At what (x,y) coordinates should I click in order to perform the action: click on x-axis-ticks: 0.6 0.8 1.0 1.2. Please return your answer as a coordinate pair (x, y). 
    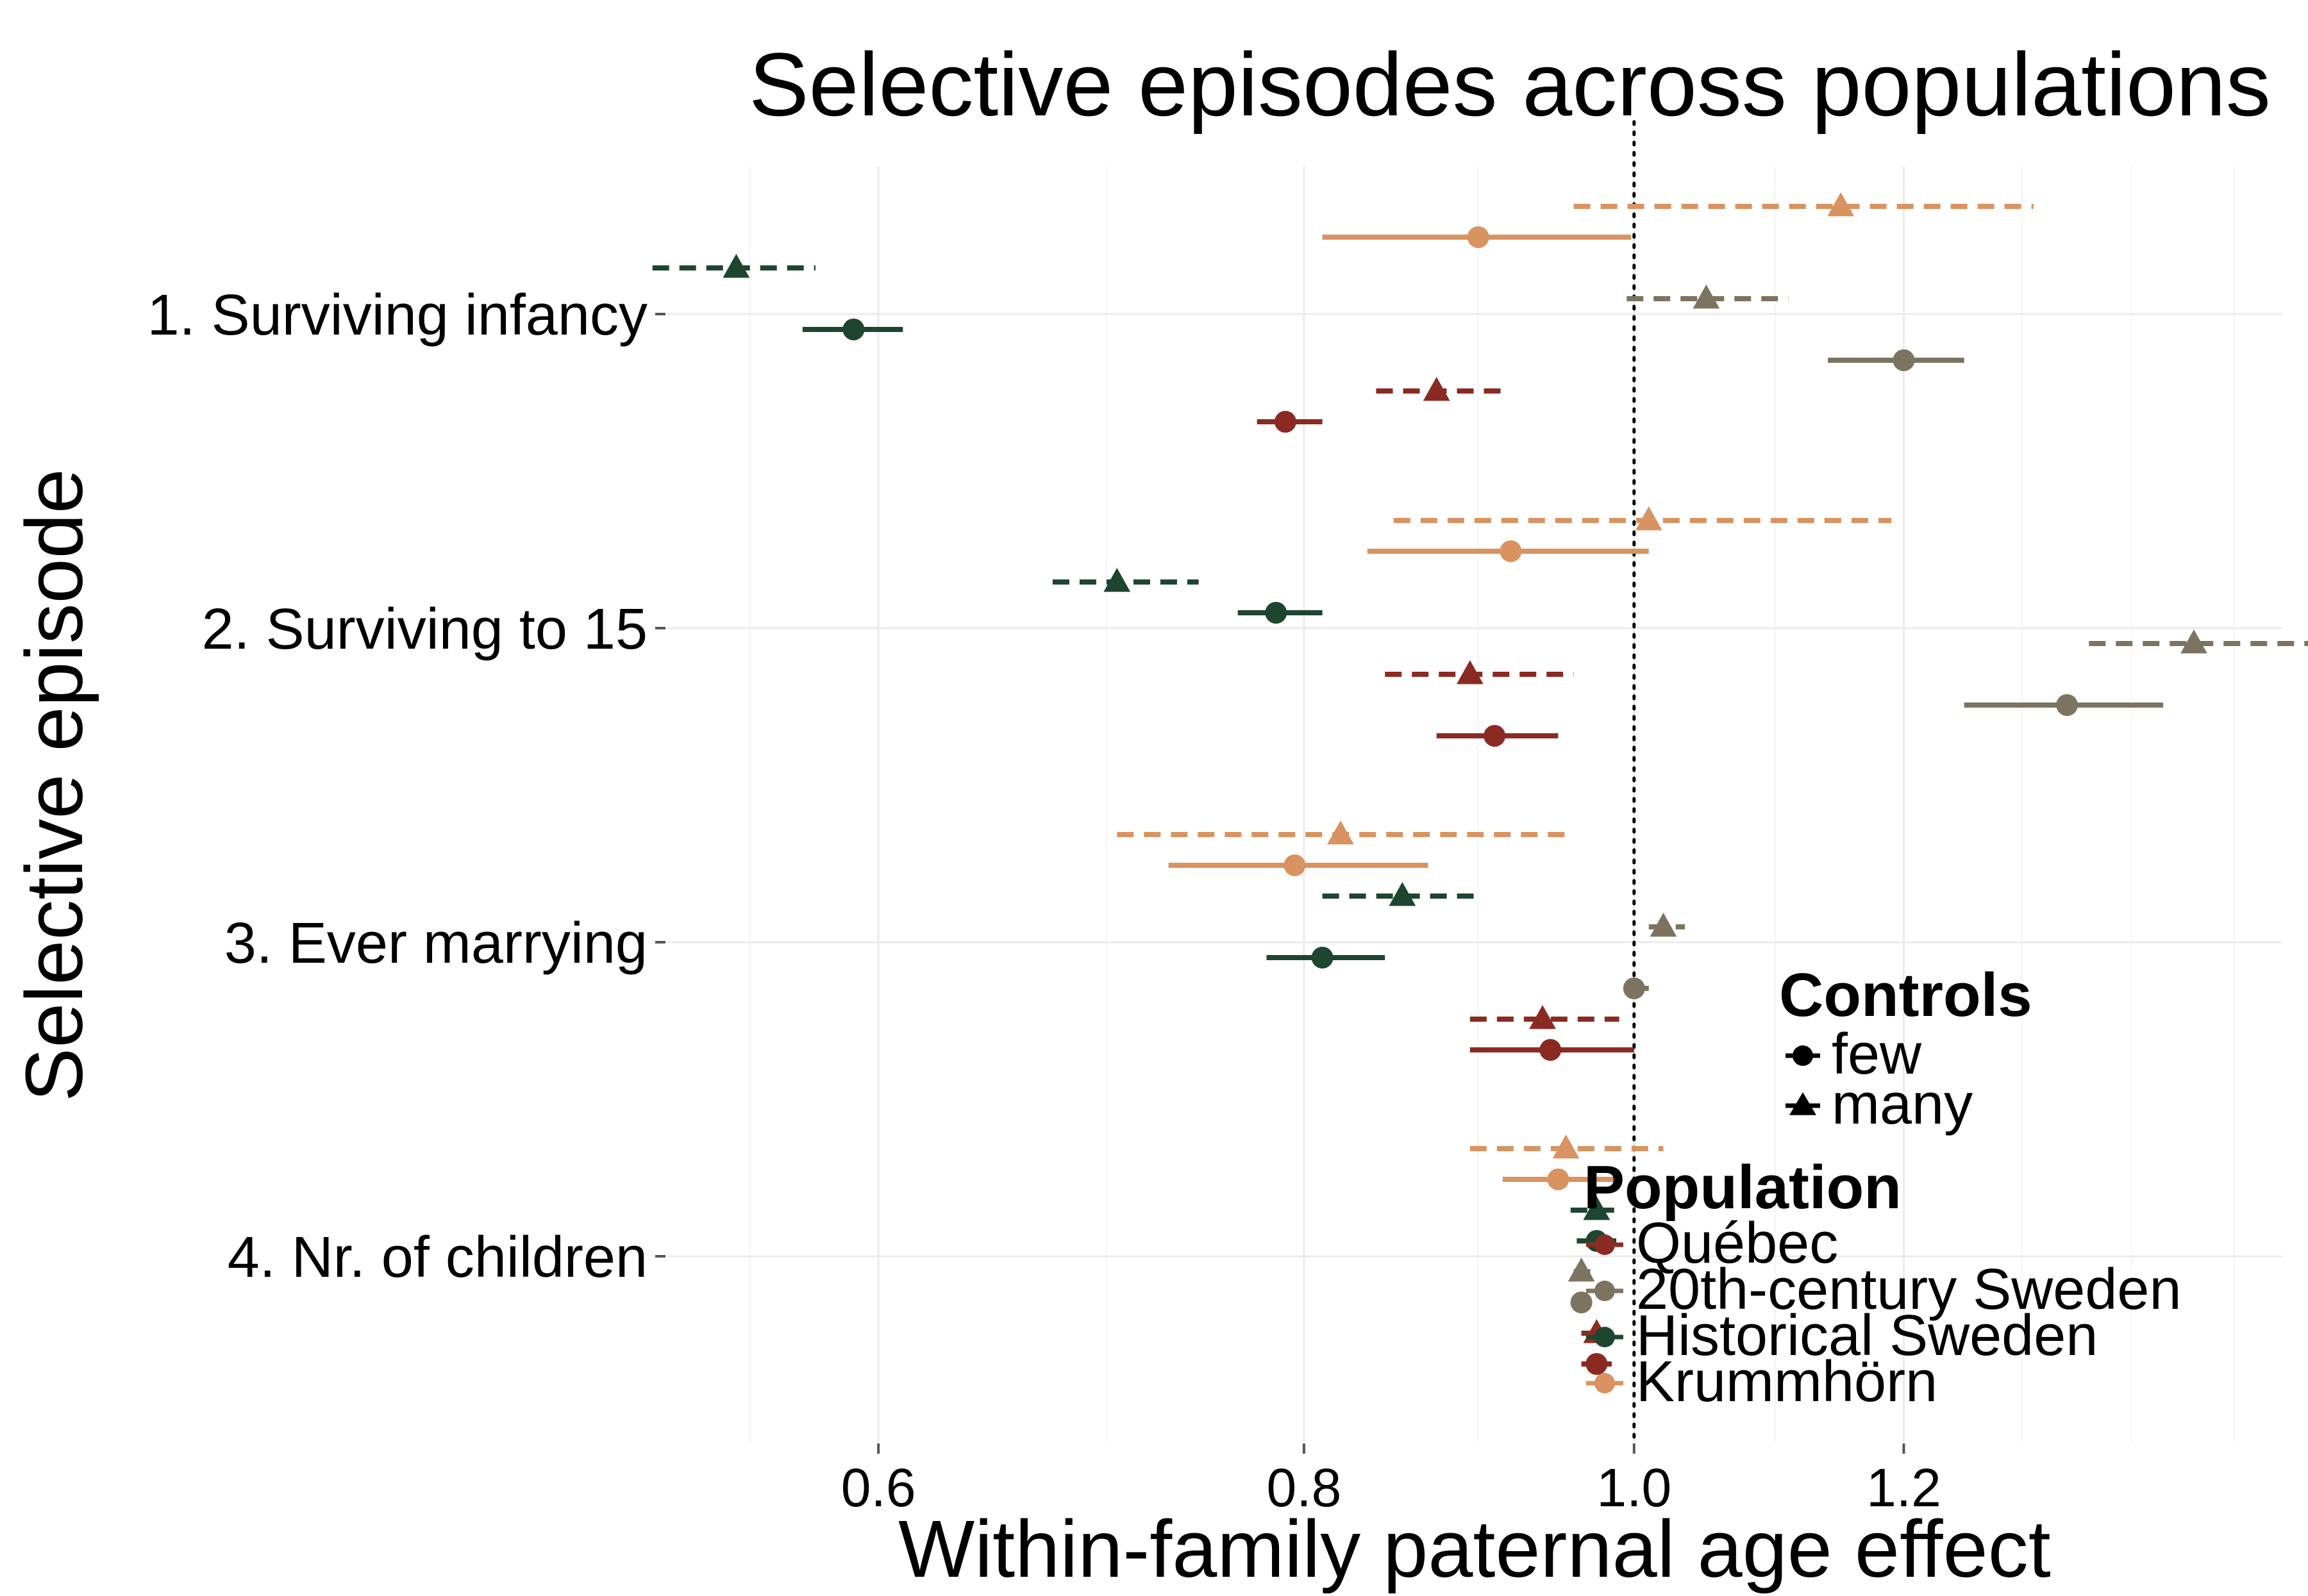
    Looking at the image, I should click on (1391, 1481).